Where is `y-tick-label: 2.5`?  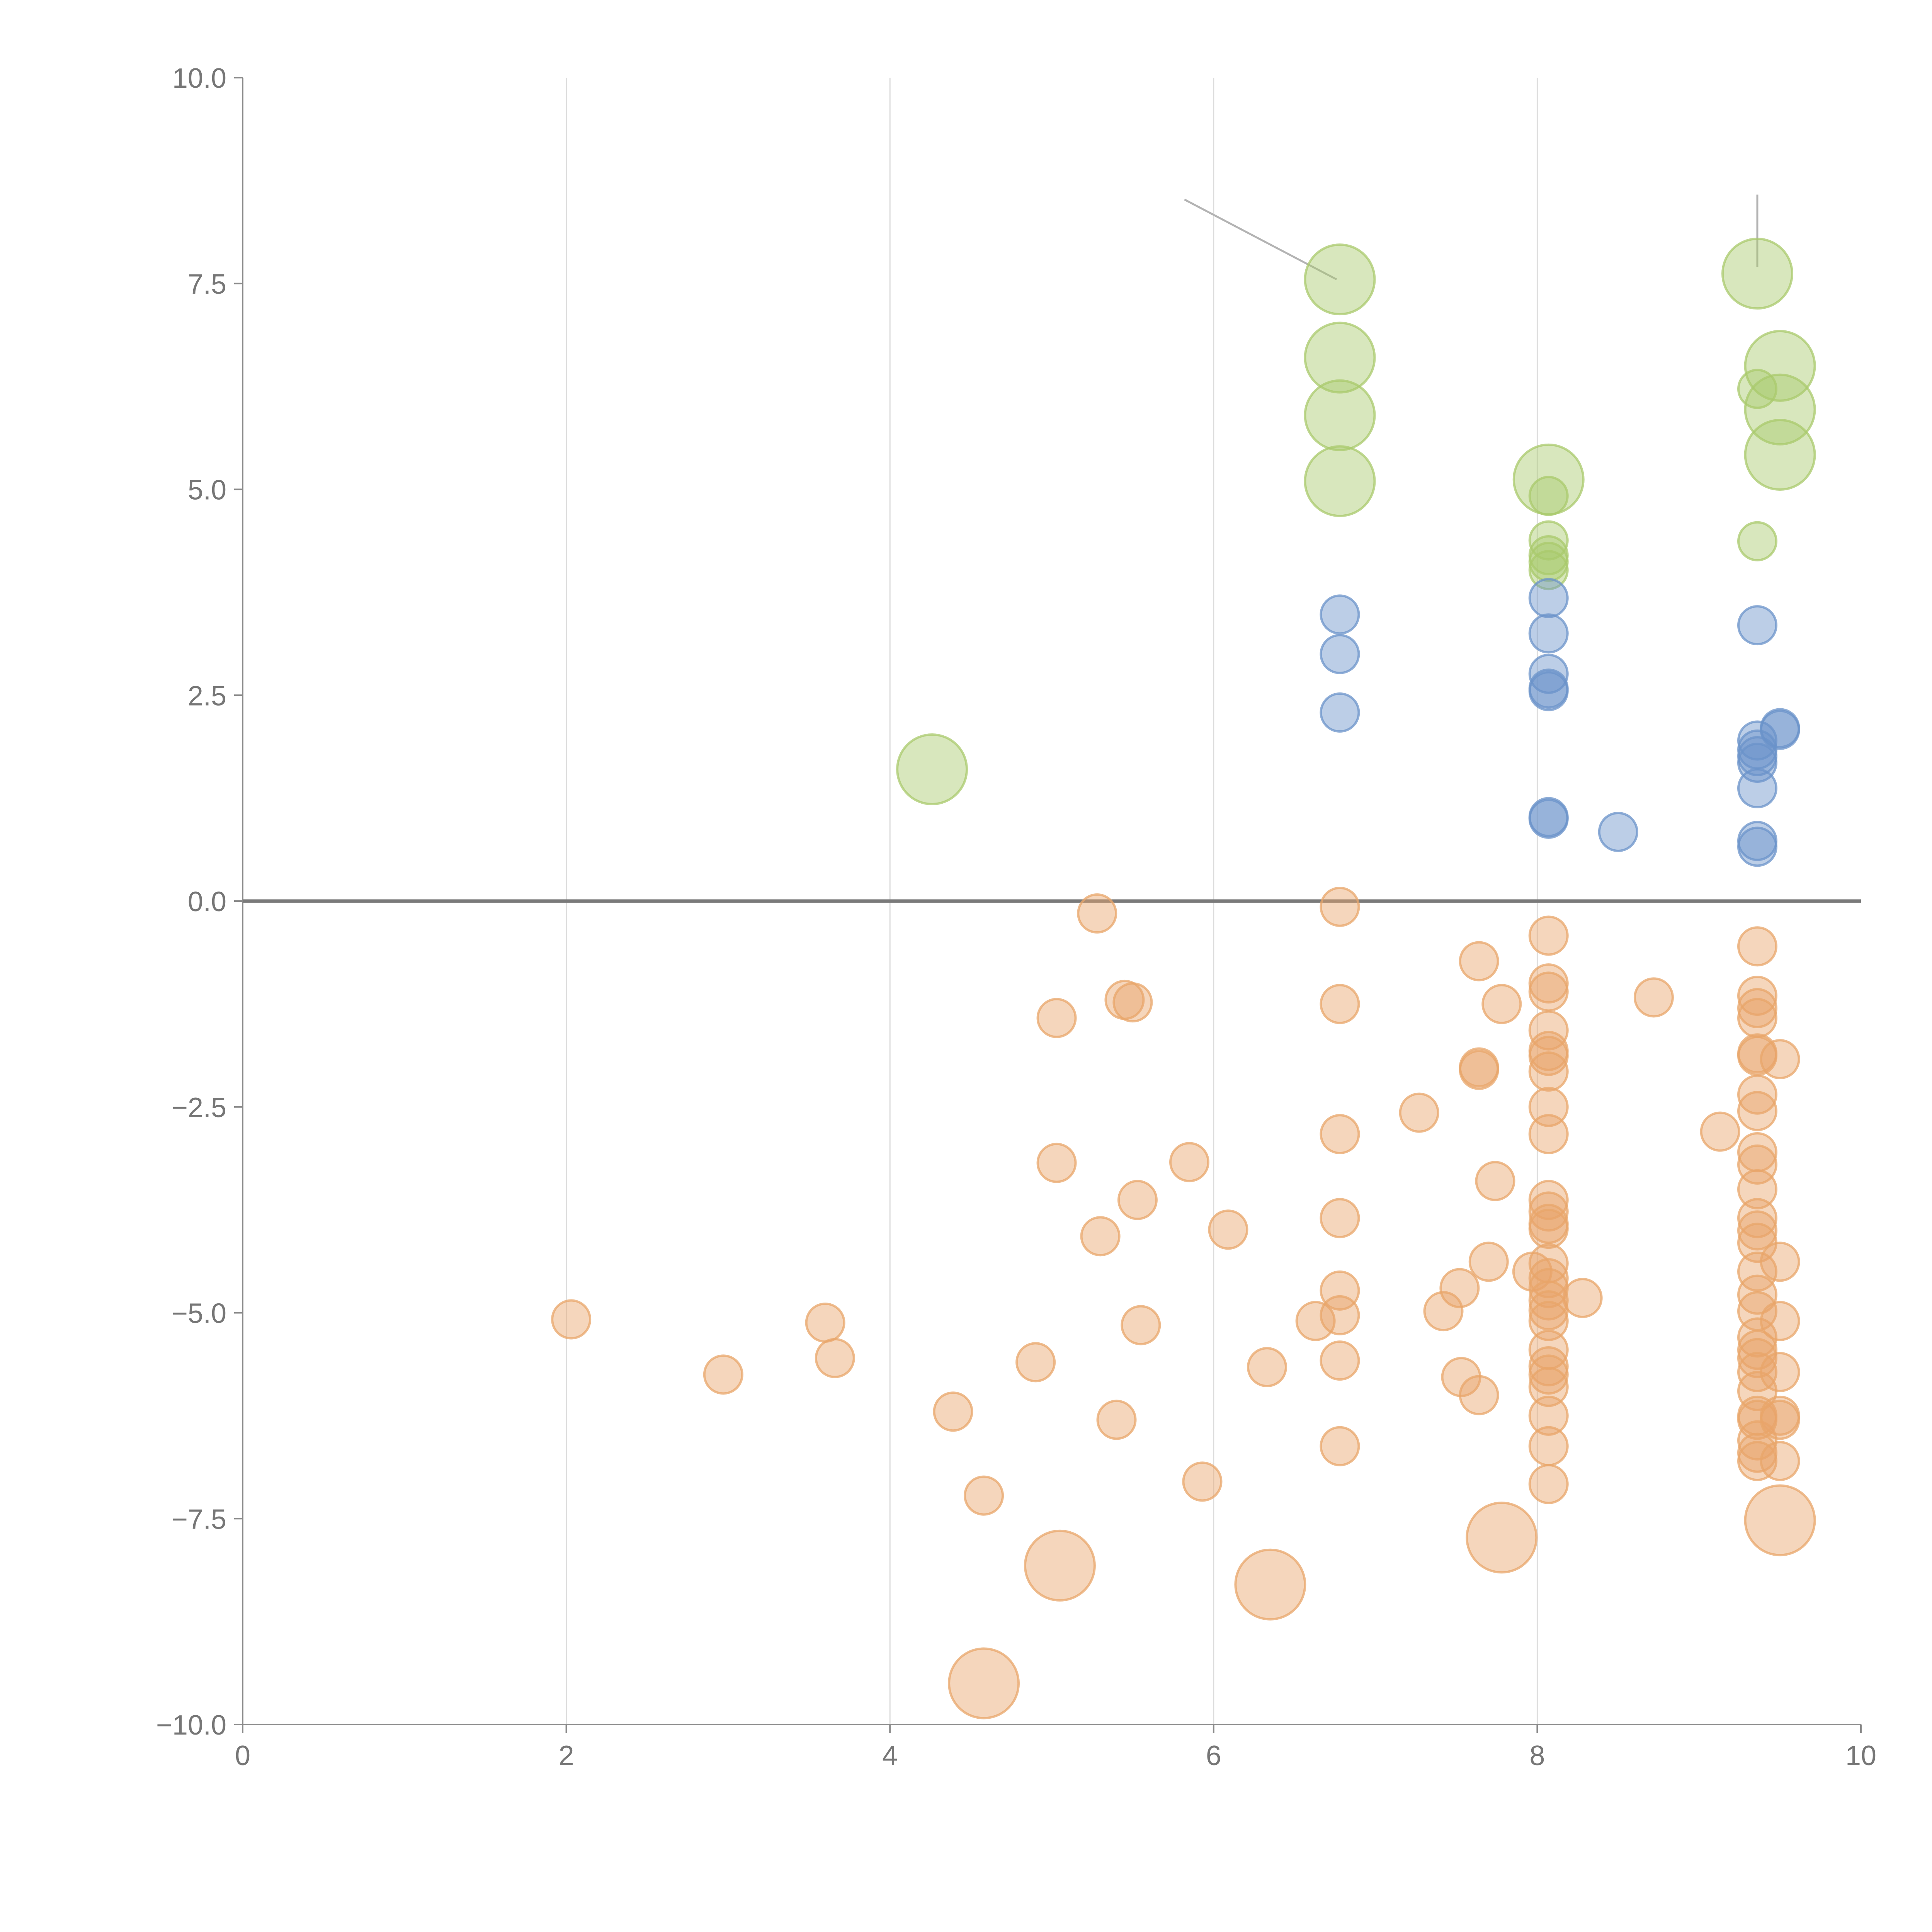 y-tick-label: 2.5 is located at coordinates (207, 695).